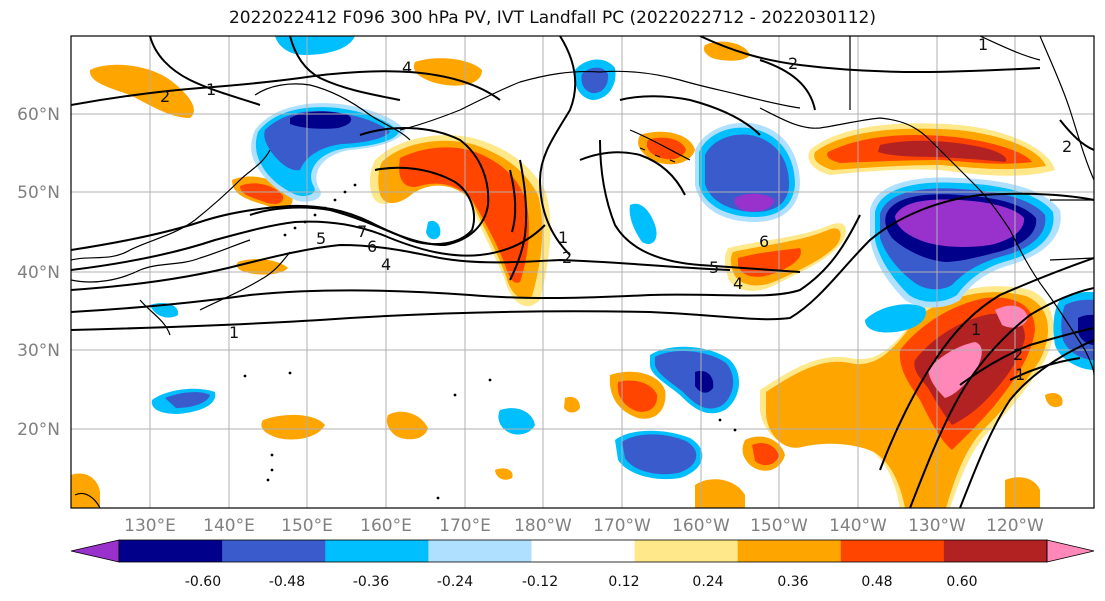 The height and width of the screenshot is (601, 1105). I want to click on colorbar-extend-high, so click(1070, 551).